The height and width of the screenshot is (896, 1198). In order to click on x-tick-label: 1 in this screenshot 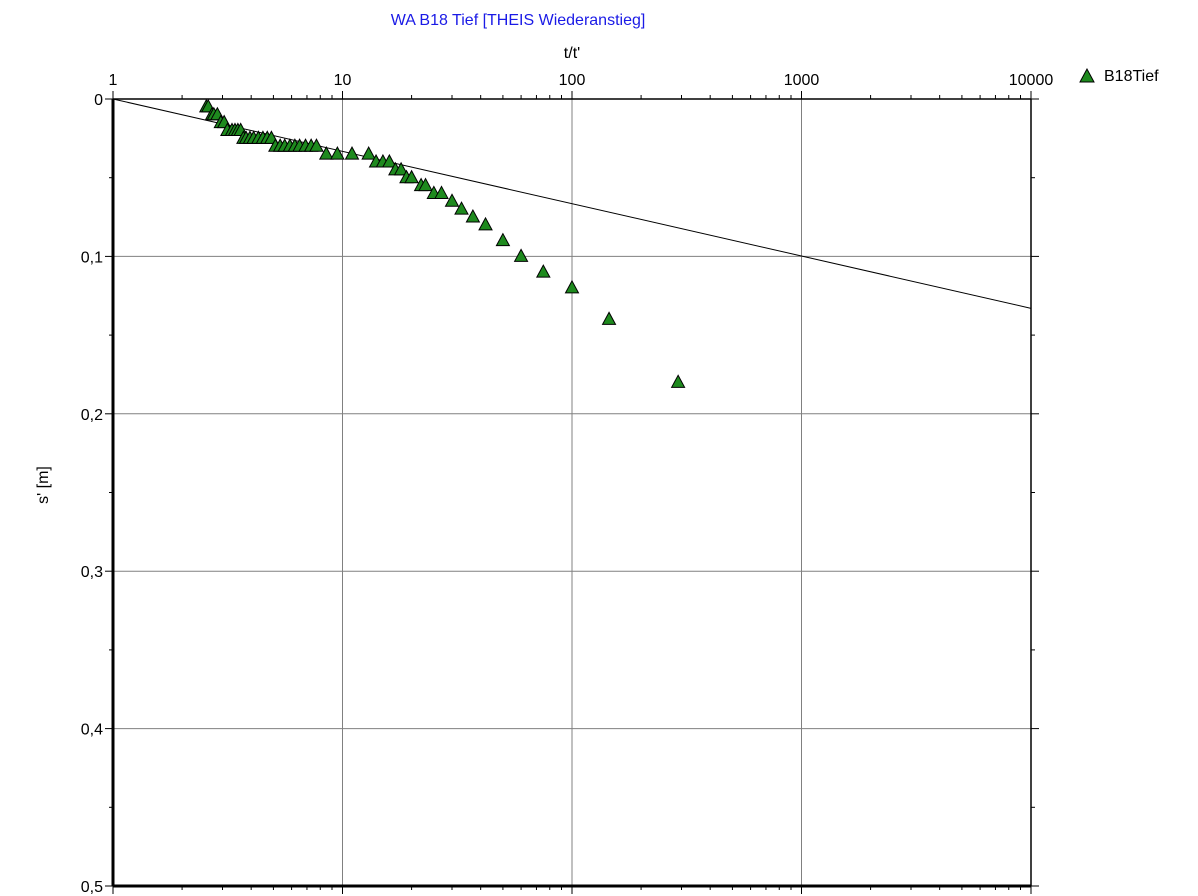, I will do `click(113, 80)`.